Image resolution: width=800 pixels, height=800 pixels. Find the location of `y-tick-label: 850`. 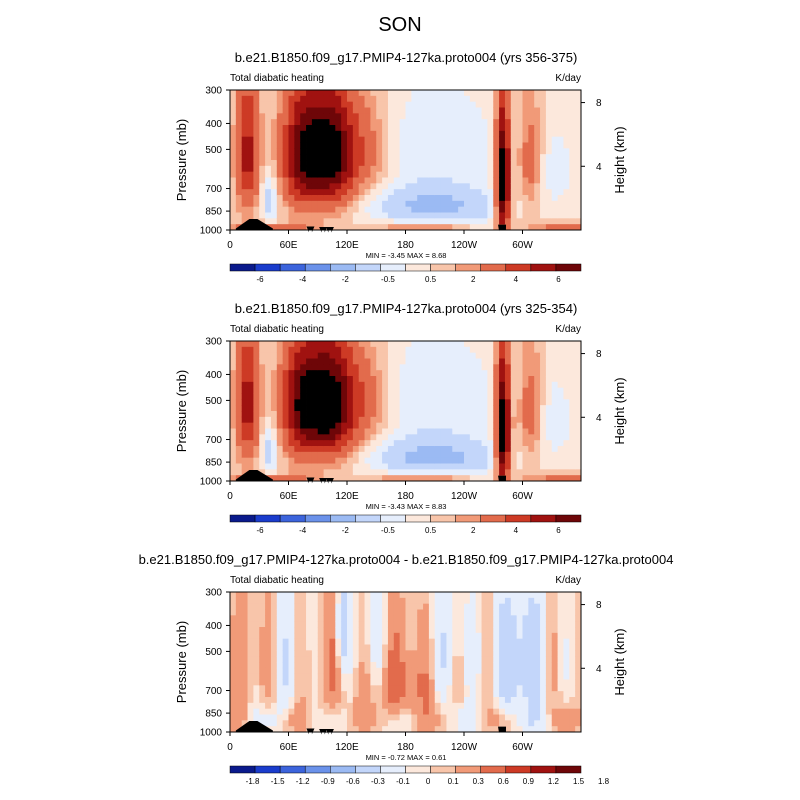

y-tick-label: 850 is located at coordinates (213, 463).